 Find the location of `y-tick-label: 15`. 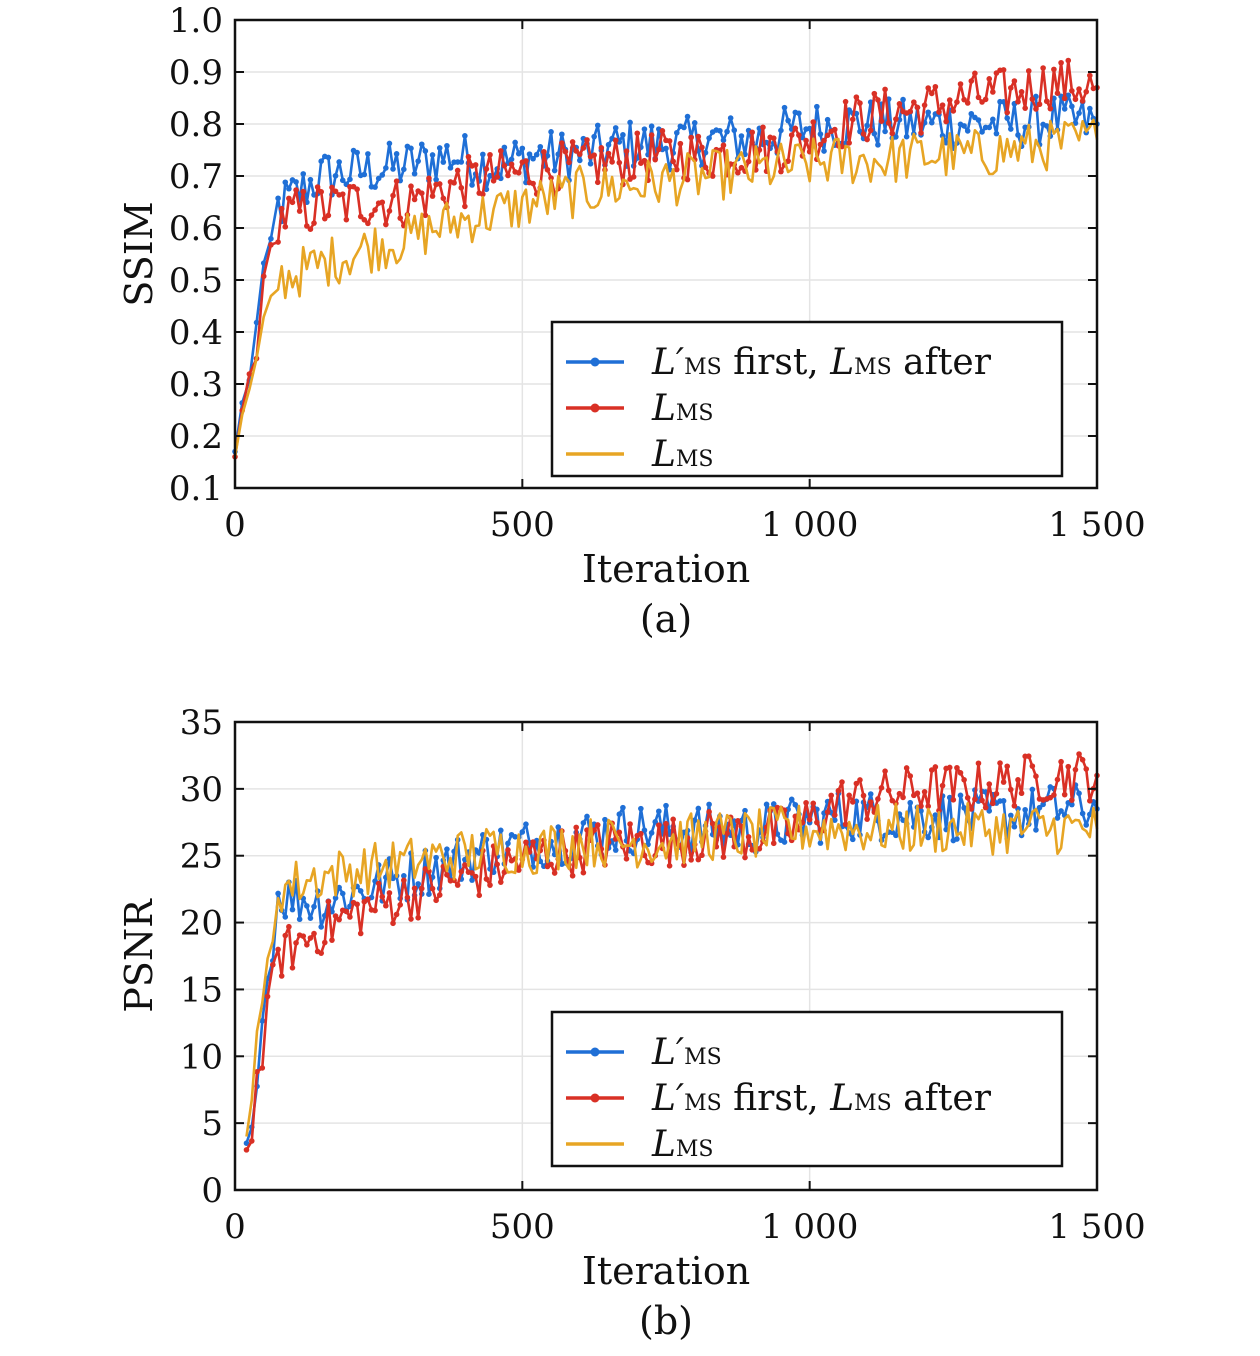

y-tick-label: 15 is located at coordinates (201, 990).